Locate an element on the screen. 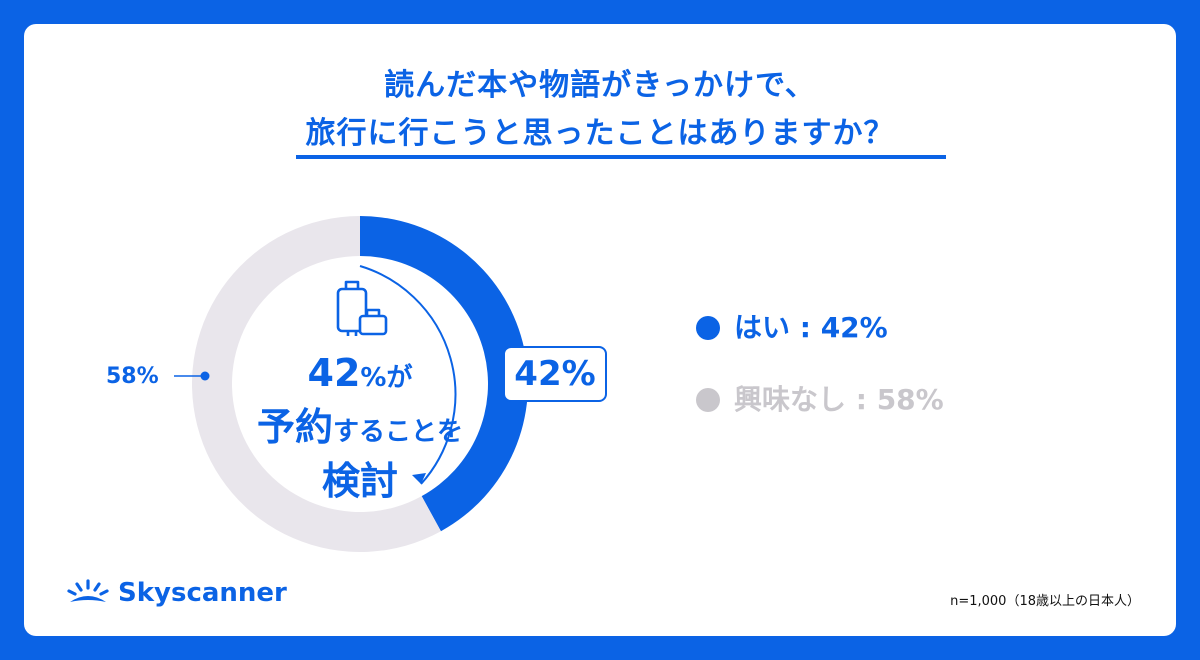 The height and width of the screenshot is (660, 1200). skyscanner-logo: Skyscanner is located at coordinates (176, 593).